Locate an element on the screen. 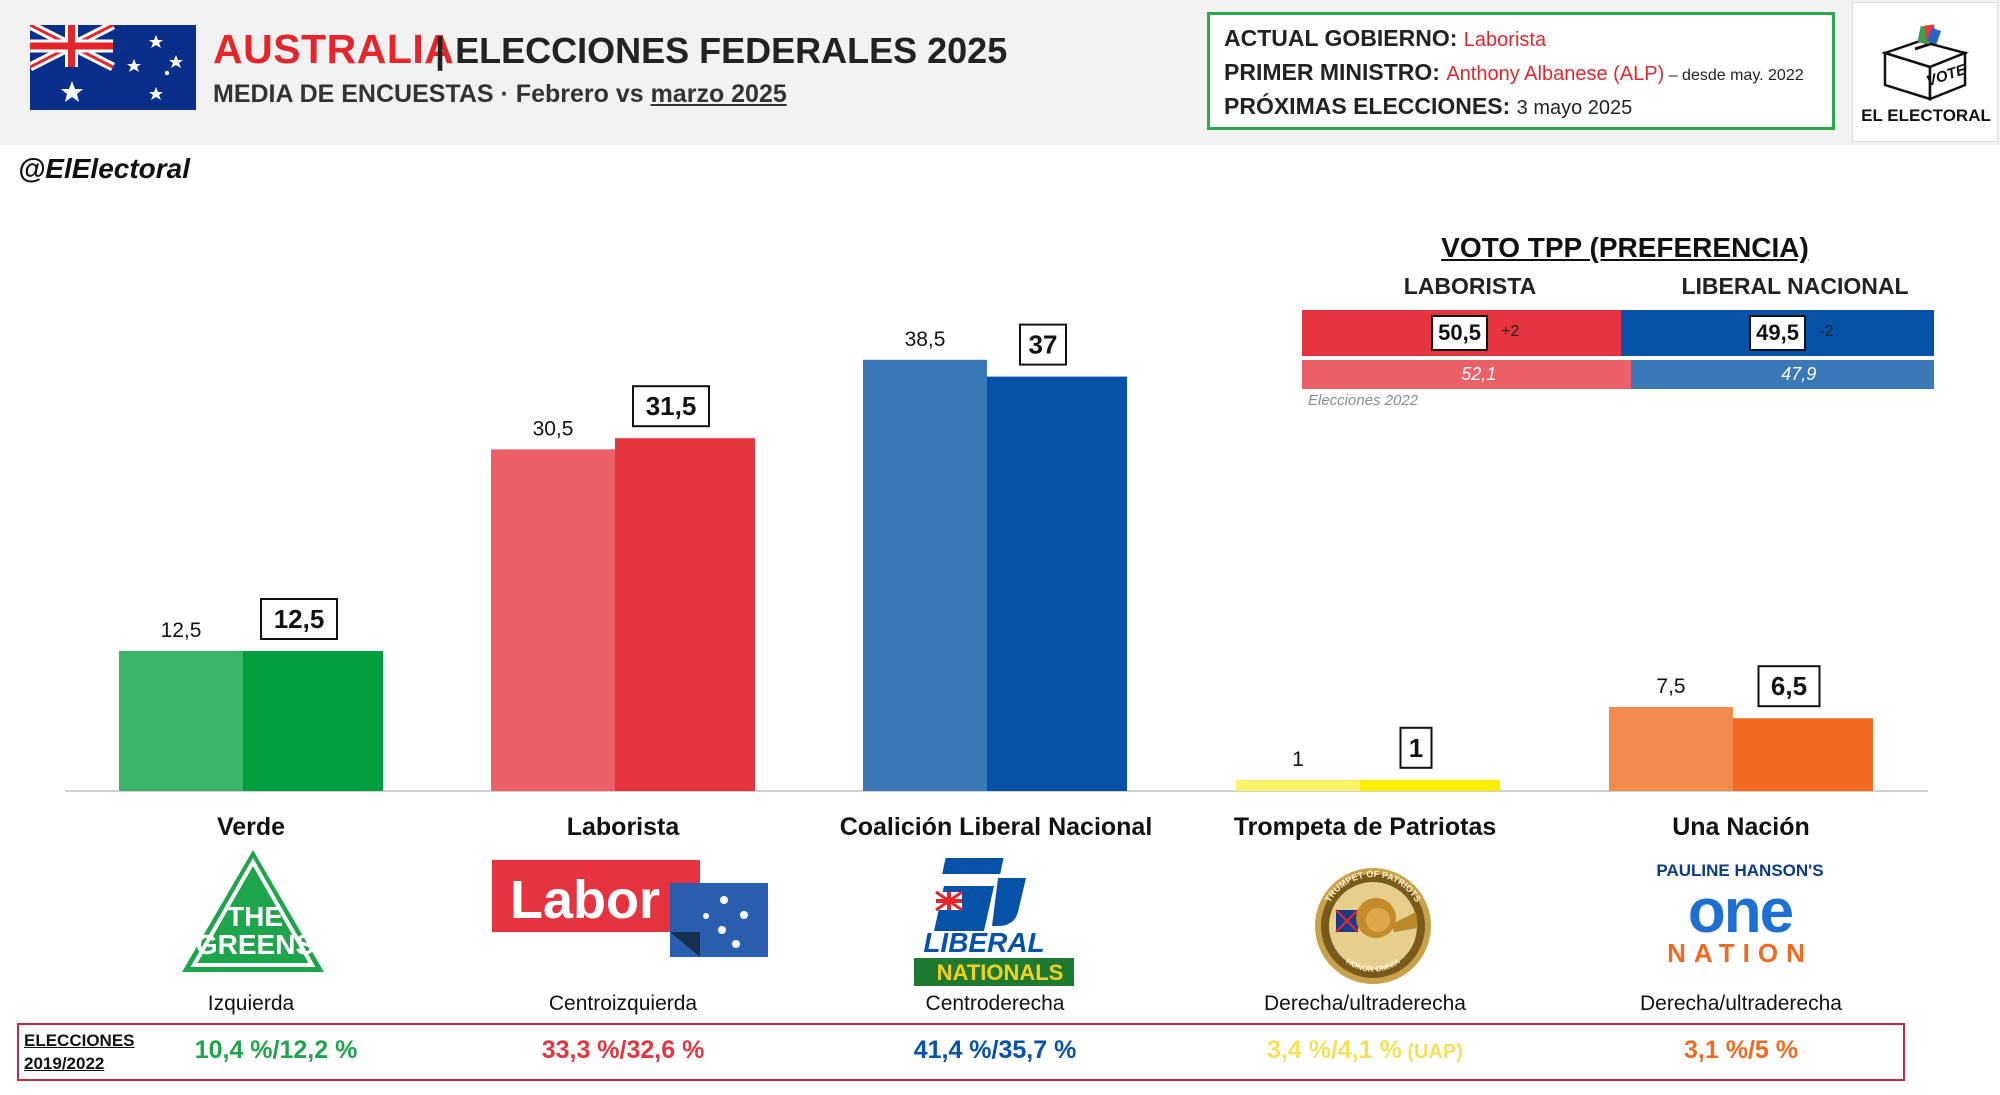 This screenshot has height=1095, width=2000. label-mar-box-trompeta is located at coordinates (1416, 747).